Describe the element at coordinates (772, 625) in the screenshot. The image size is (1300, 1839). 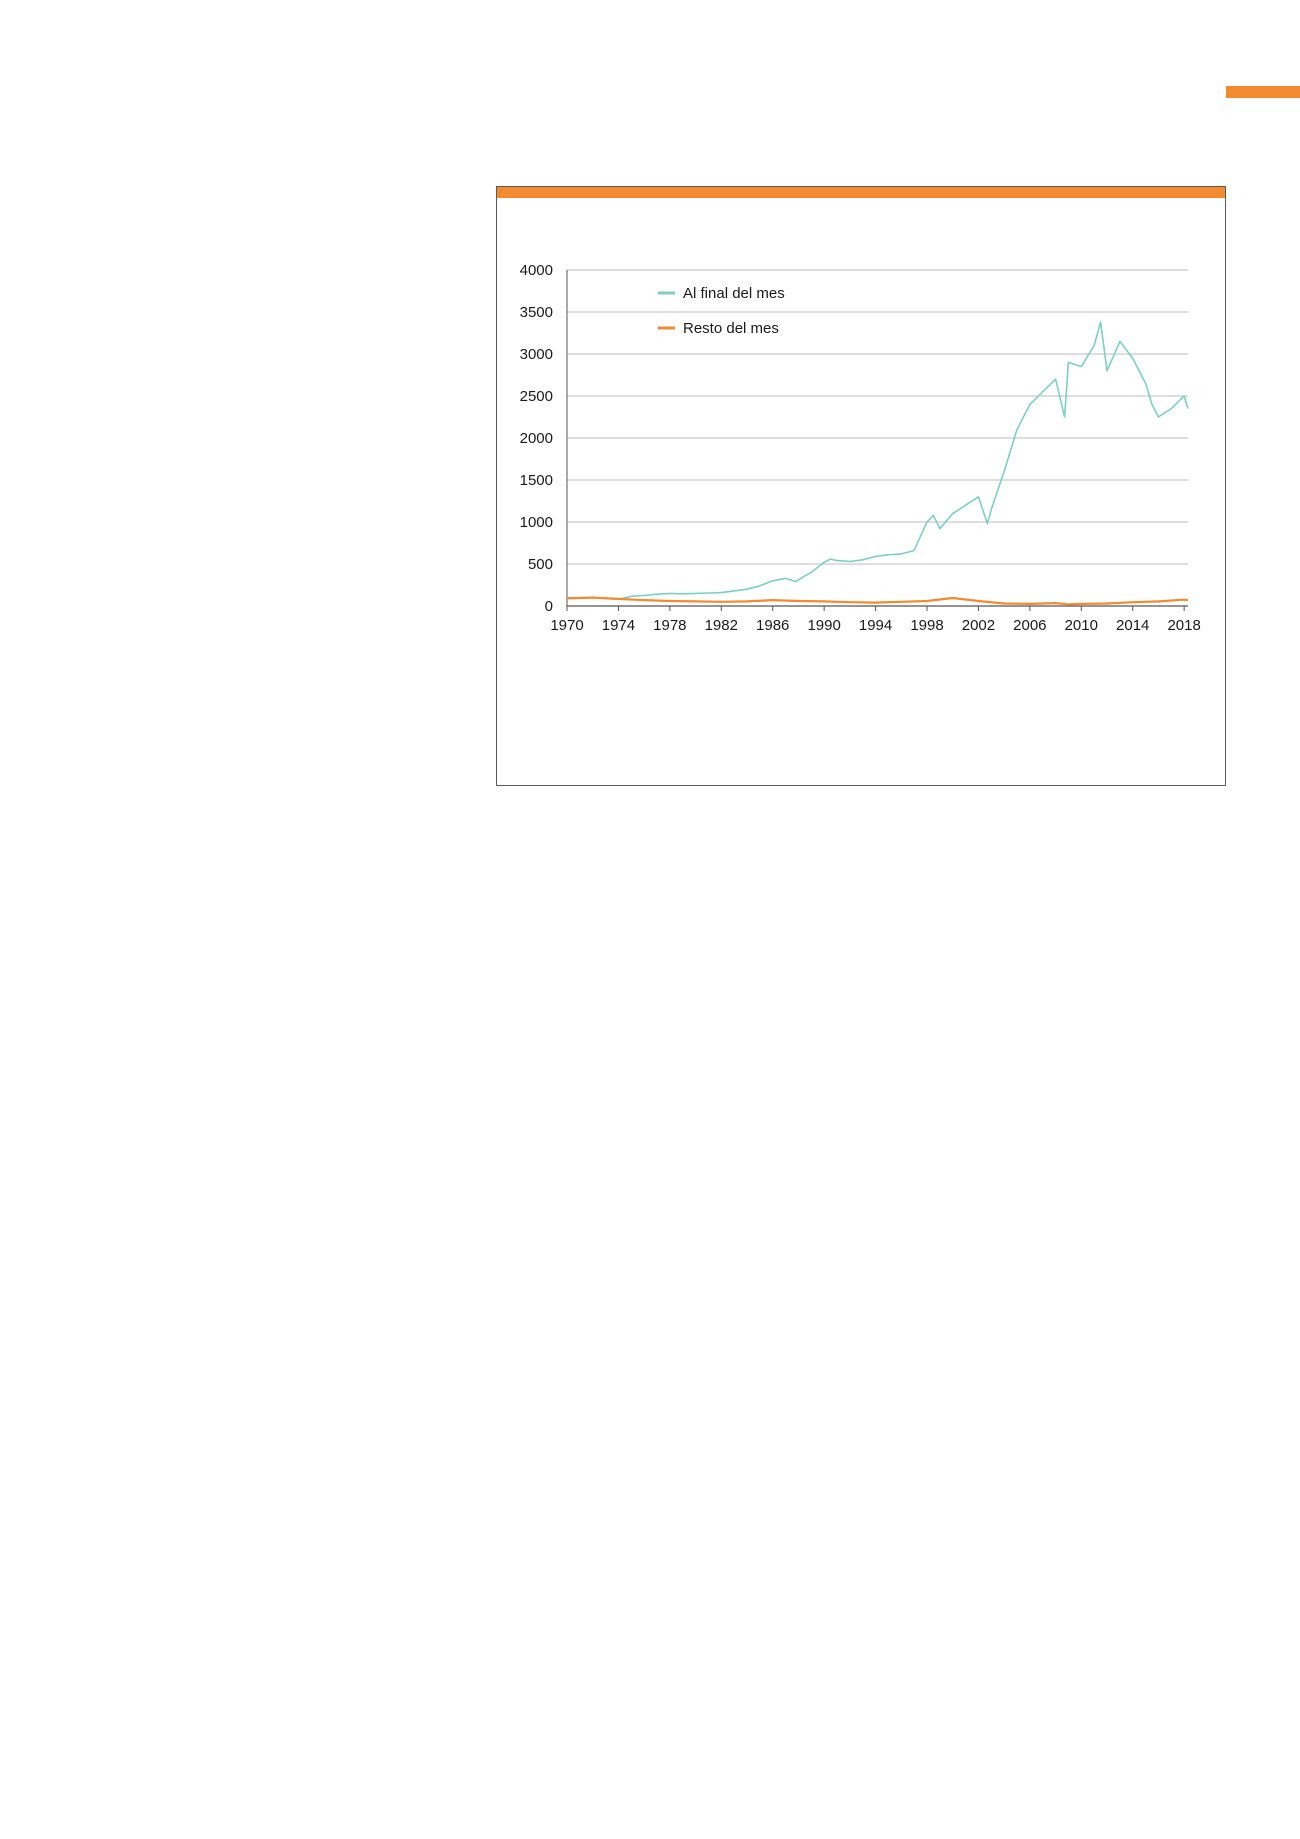
I see `x-tick-label: 1986` at that location.